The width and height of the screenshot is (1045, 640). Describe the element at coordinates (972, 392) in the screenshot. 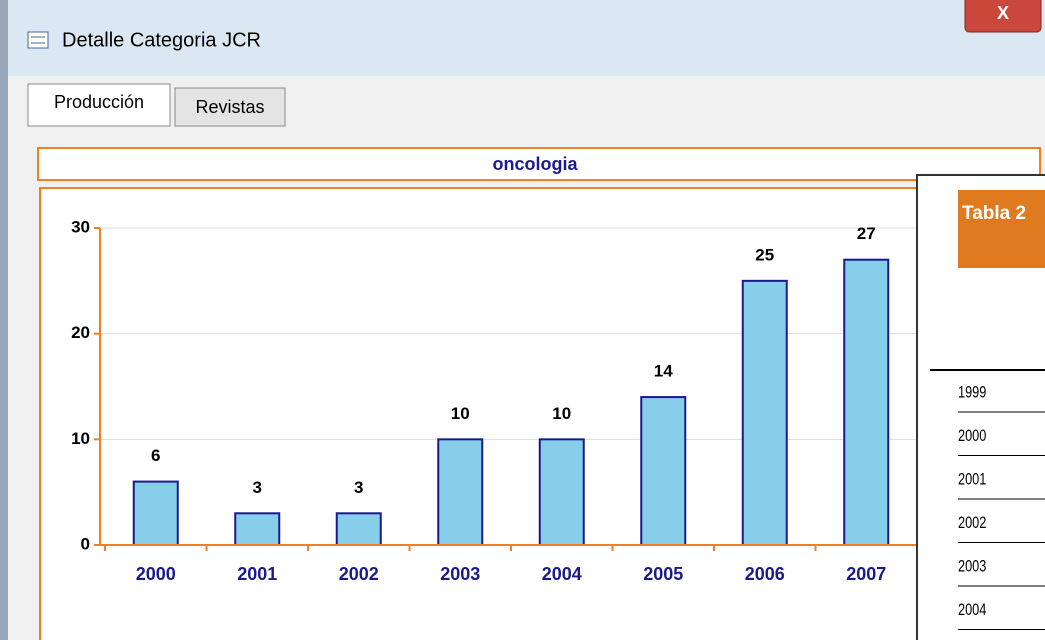

I see `table-year: 1999` at that location.